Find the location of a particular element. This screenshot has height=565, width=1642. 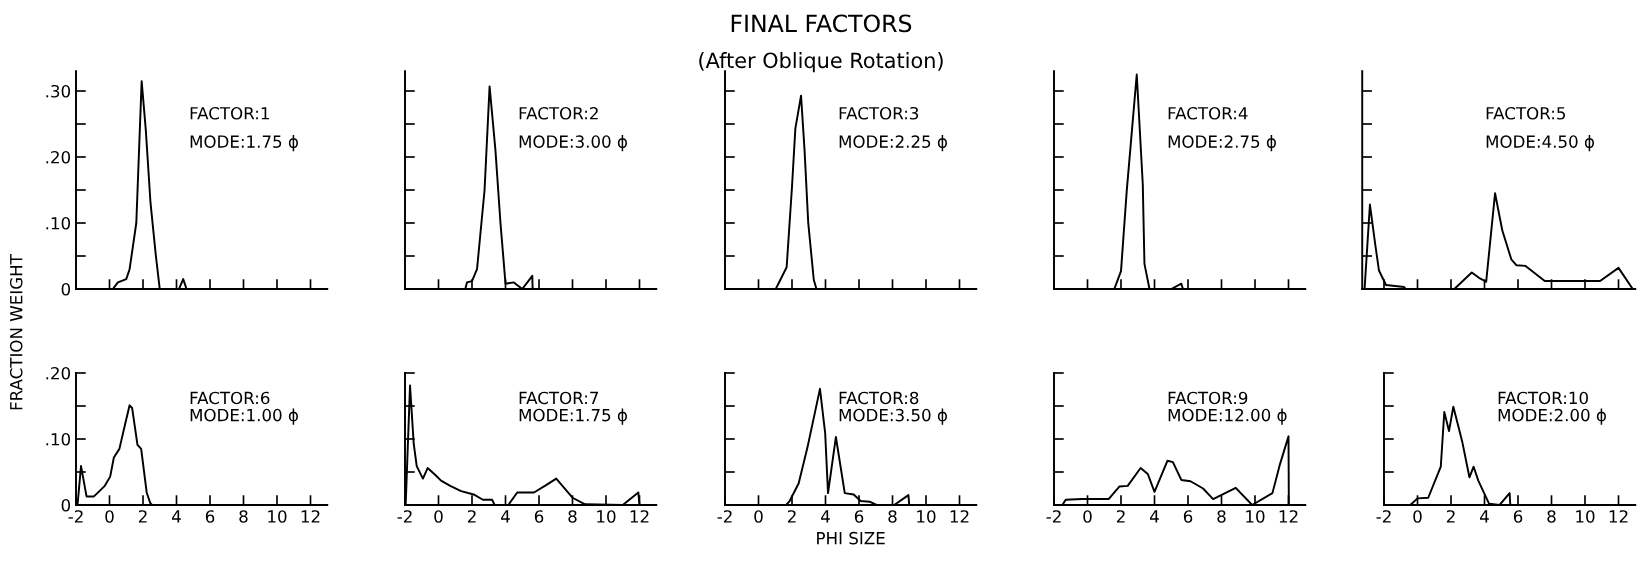

annotation: MODE:4.50 ϕ is located at coordinates (1540, 143).